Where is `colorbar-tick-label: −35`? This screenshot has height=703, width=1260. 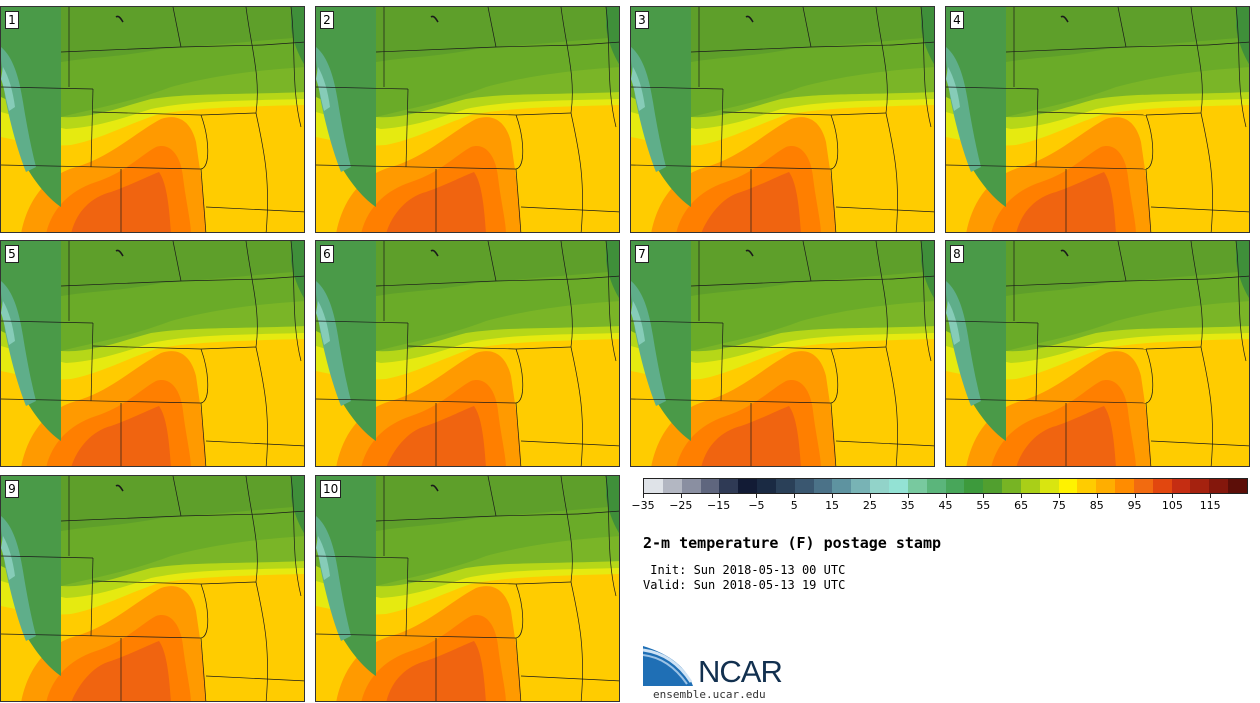
colorbar-tick-label: −35 is located at coordinates (643, 505).